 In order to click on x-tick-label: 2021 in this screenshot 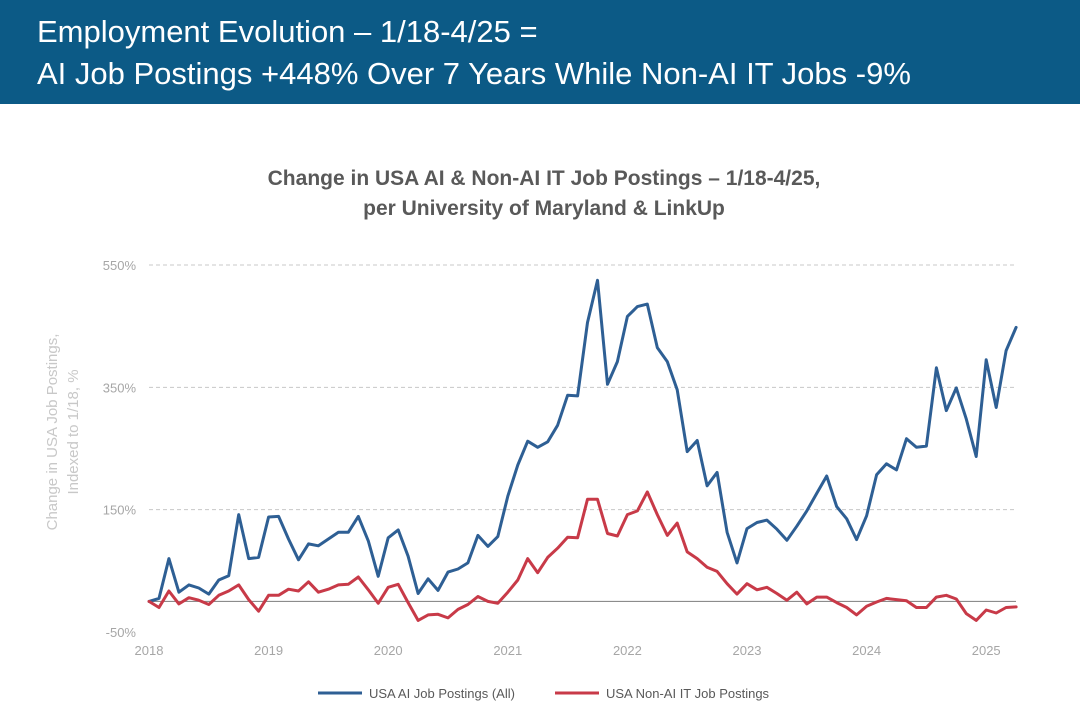, I will do `click(507, 650)`.